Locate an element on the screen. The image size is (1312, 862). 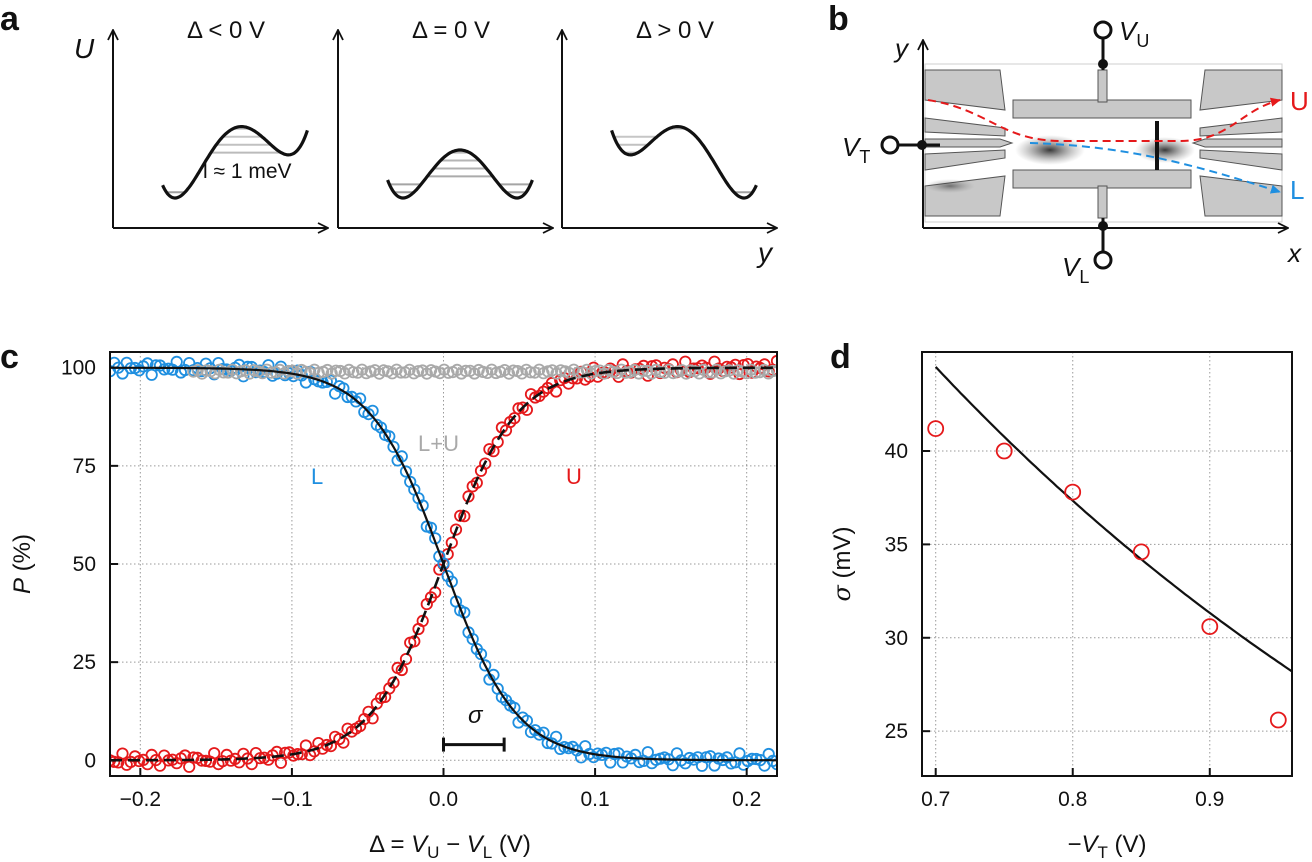
terminal-left is located at coordinates (890, 145).